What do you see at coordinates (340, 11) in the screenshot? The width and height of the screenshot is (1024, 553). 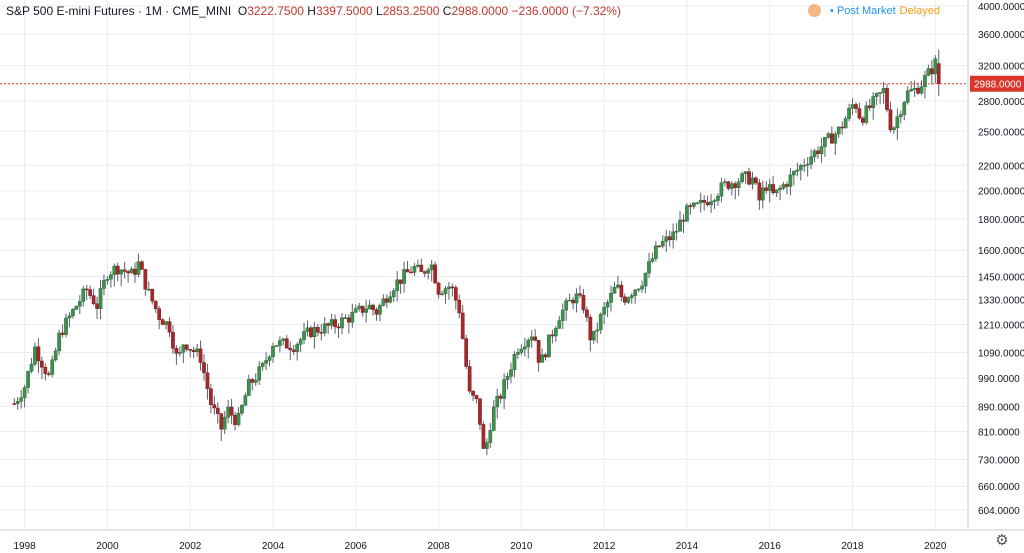 I see `ohlc-high: H3397.5000` at bounding box center [340, 11].